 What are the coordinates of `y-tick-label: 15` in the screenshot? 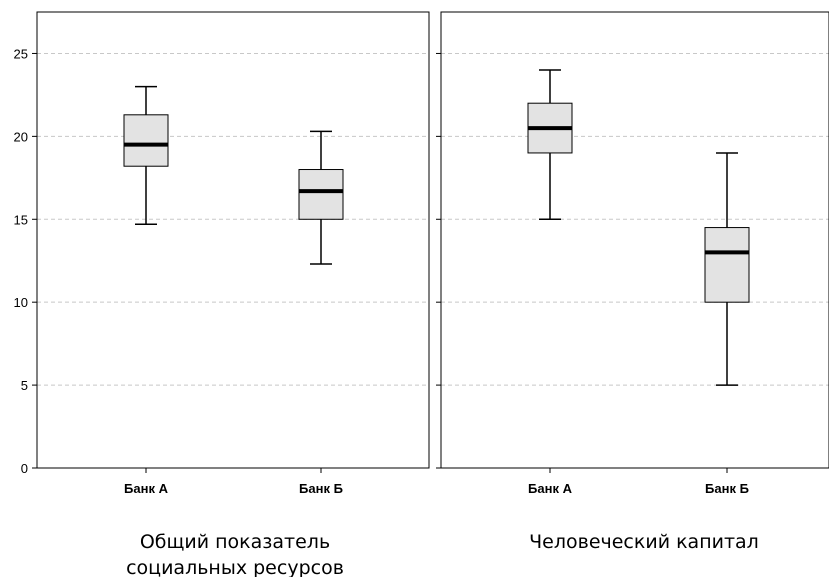 It's located at (21, 219).